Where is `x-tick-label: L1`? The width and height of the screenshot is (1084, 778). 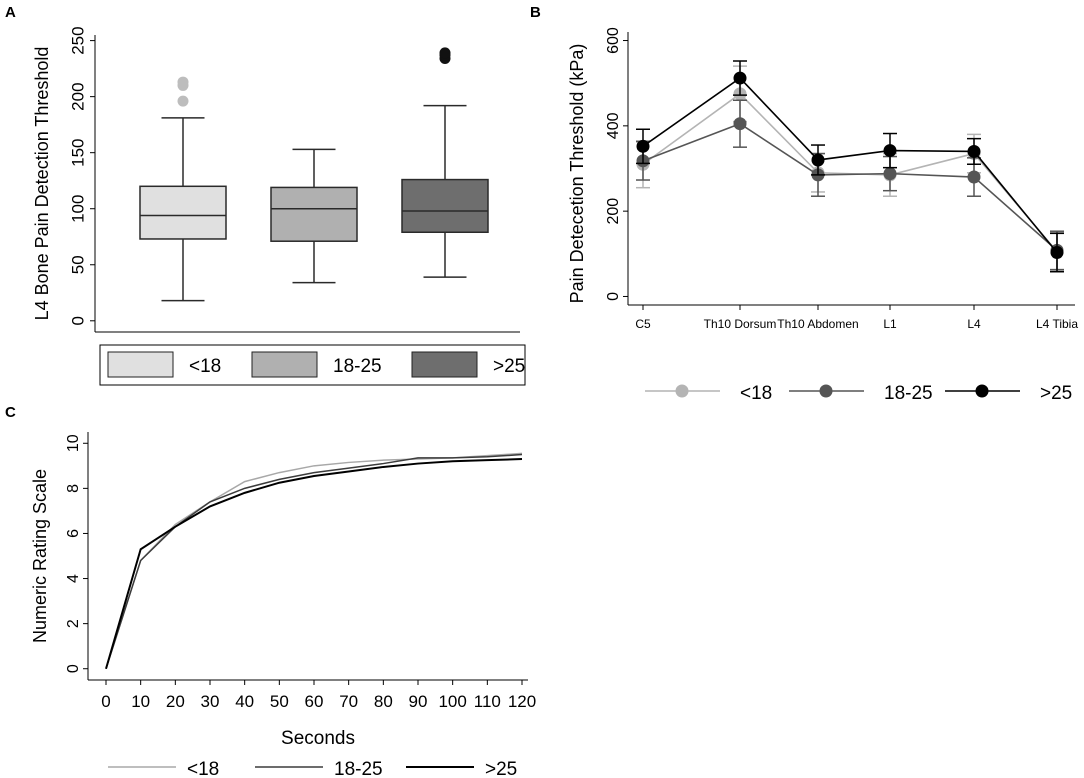 x-tick-label: L1 is located at coordinates (890, 324).